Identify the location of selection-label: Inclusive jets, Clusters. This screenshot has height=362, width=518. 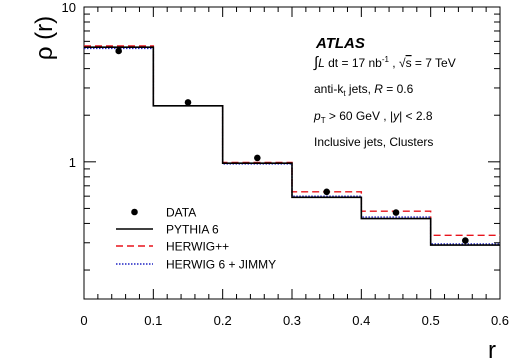
(373, 142).